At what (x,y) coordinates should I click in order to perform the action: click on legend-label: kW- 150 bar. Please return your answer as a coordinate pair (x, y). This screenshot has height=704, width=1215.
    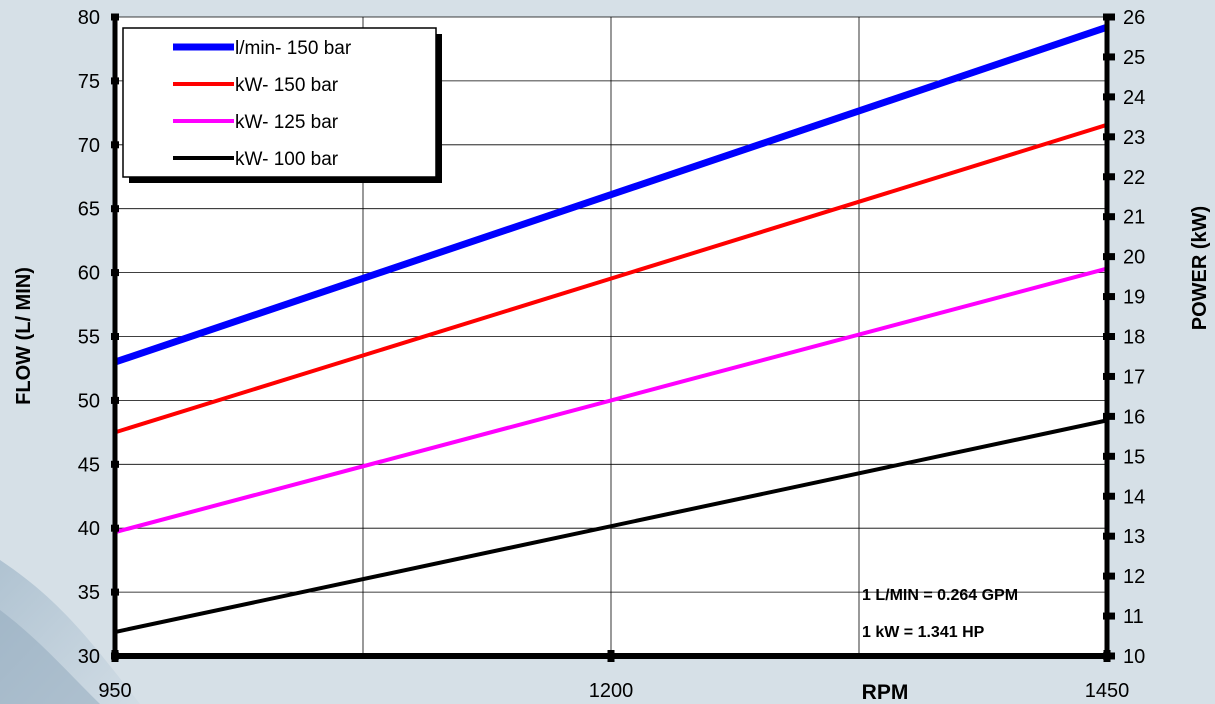
    Looking at the image, I should click on (287, 85).